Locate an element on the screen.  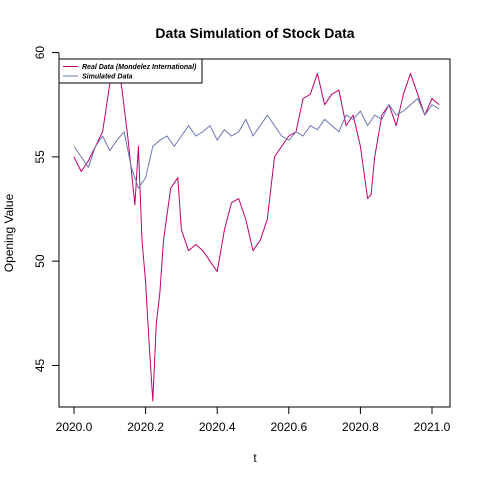
x-axis: 2020.0 2020.2 2020.4 2020.6 2020.8 2021.0 is located at coordinates (253, 420).